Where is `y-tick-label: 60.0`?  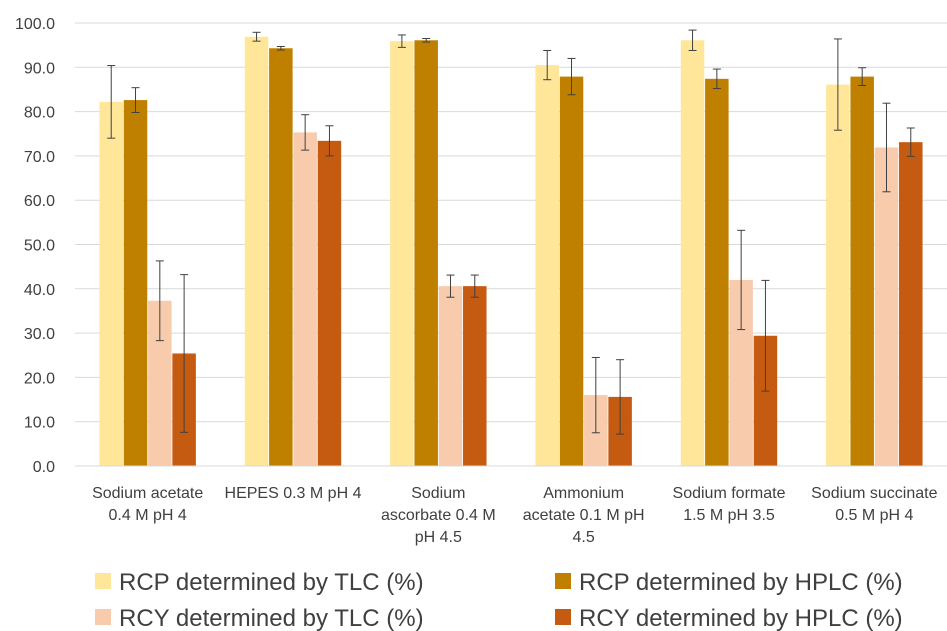
y-tick-label: 60.0 is located at coordinates (39, 201).